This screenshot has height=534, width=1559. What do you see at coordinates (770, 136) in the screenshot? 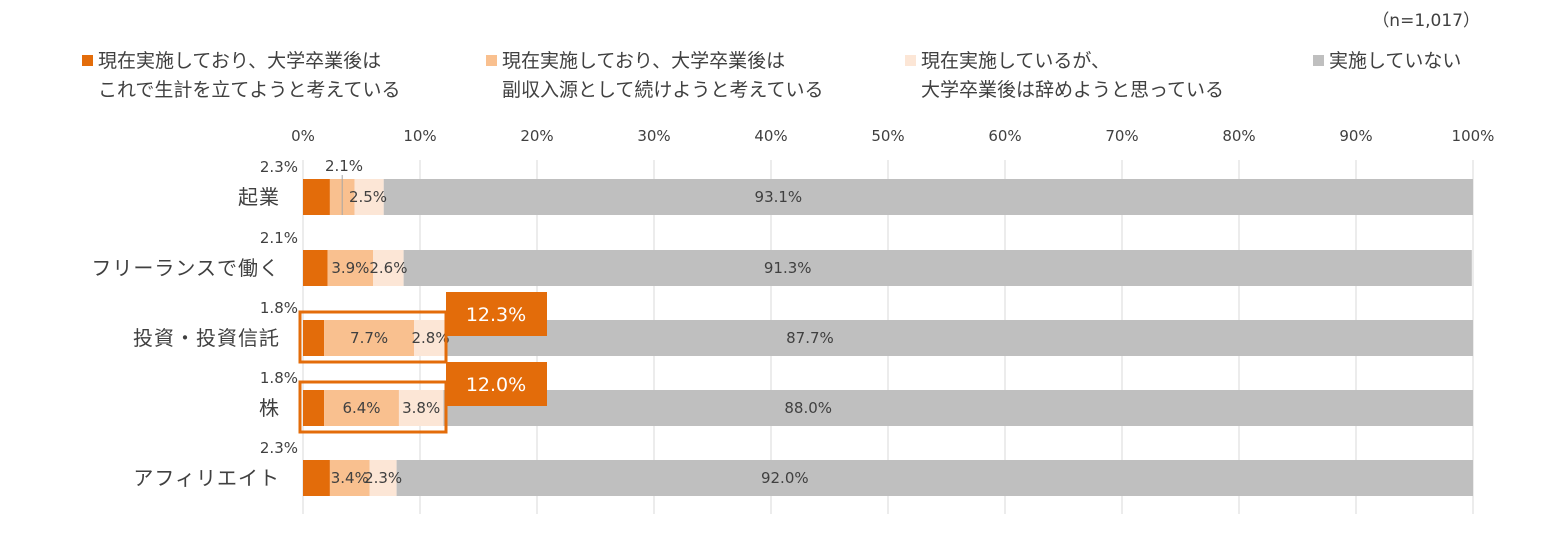
I see `x-tick-label: 40%` at bounding box center [770, 136].